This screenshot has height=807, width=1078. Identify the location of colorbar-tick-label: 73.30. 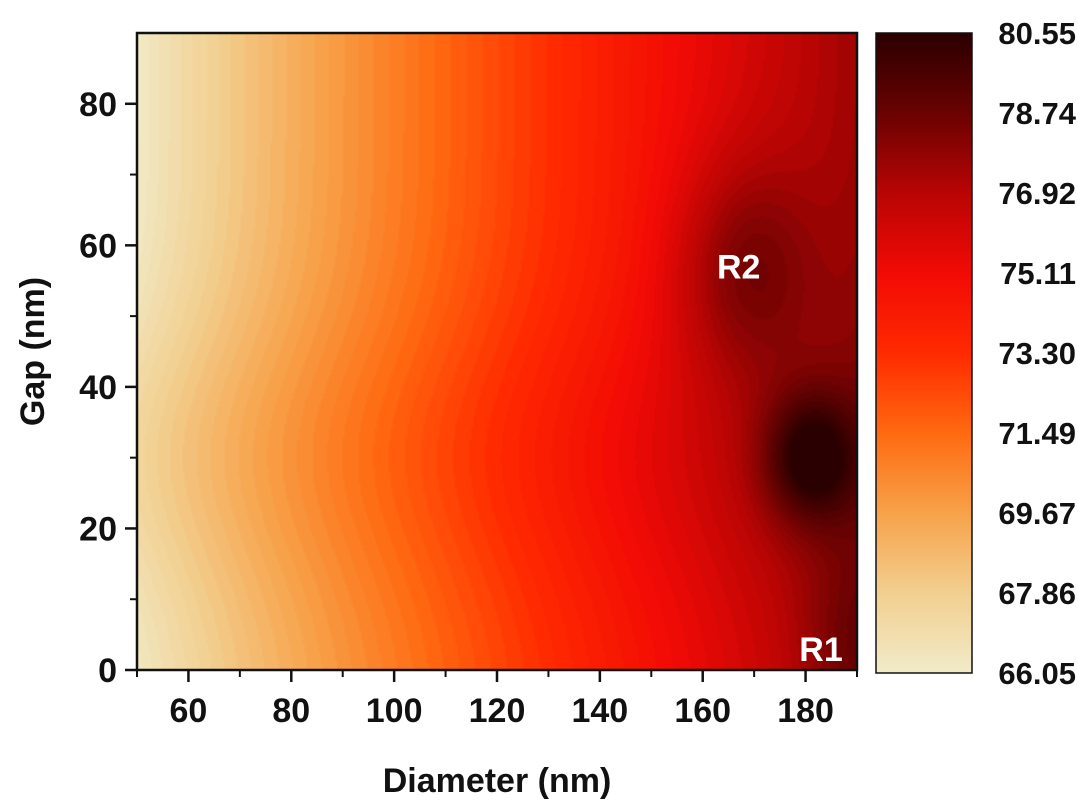
(1037, 353).